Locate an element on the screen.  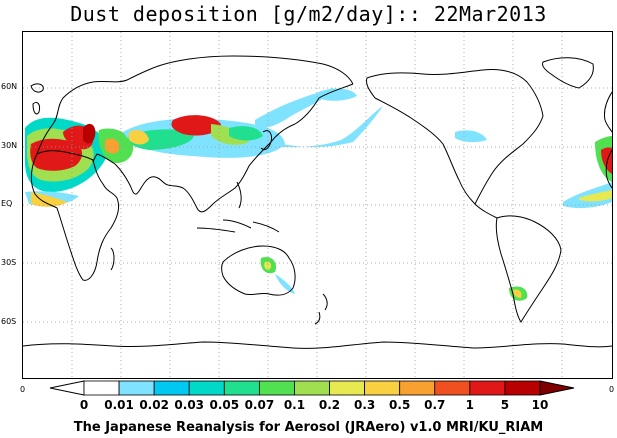
colorbar-tick-label: 0.01 is located at coordinates (119, 405).